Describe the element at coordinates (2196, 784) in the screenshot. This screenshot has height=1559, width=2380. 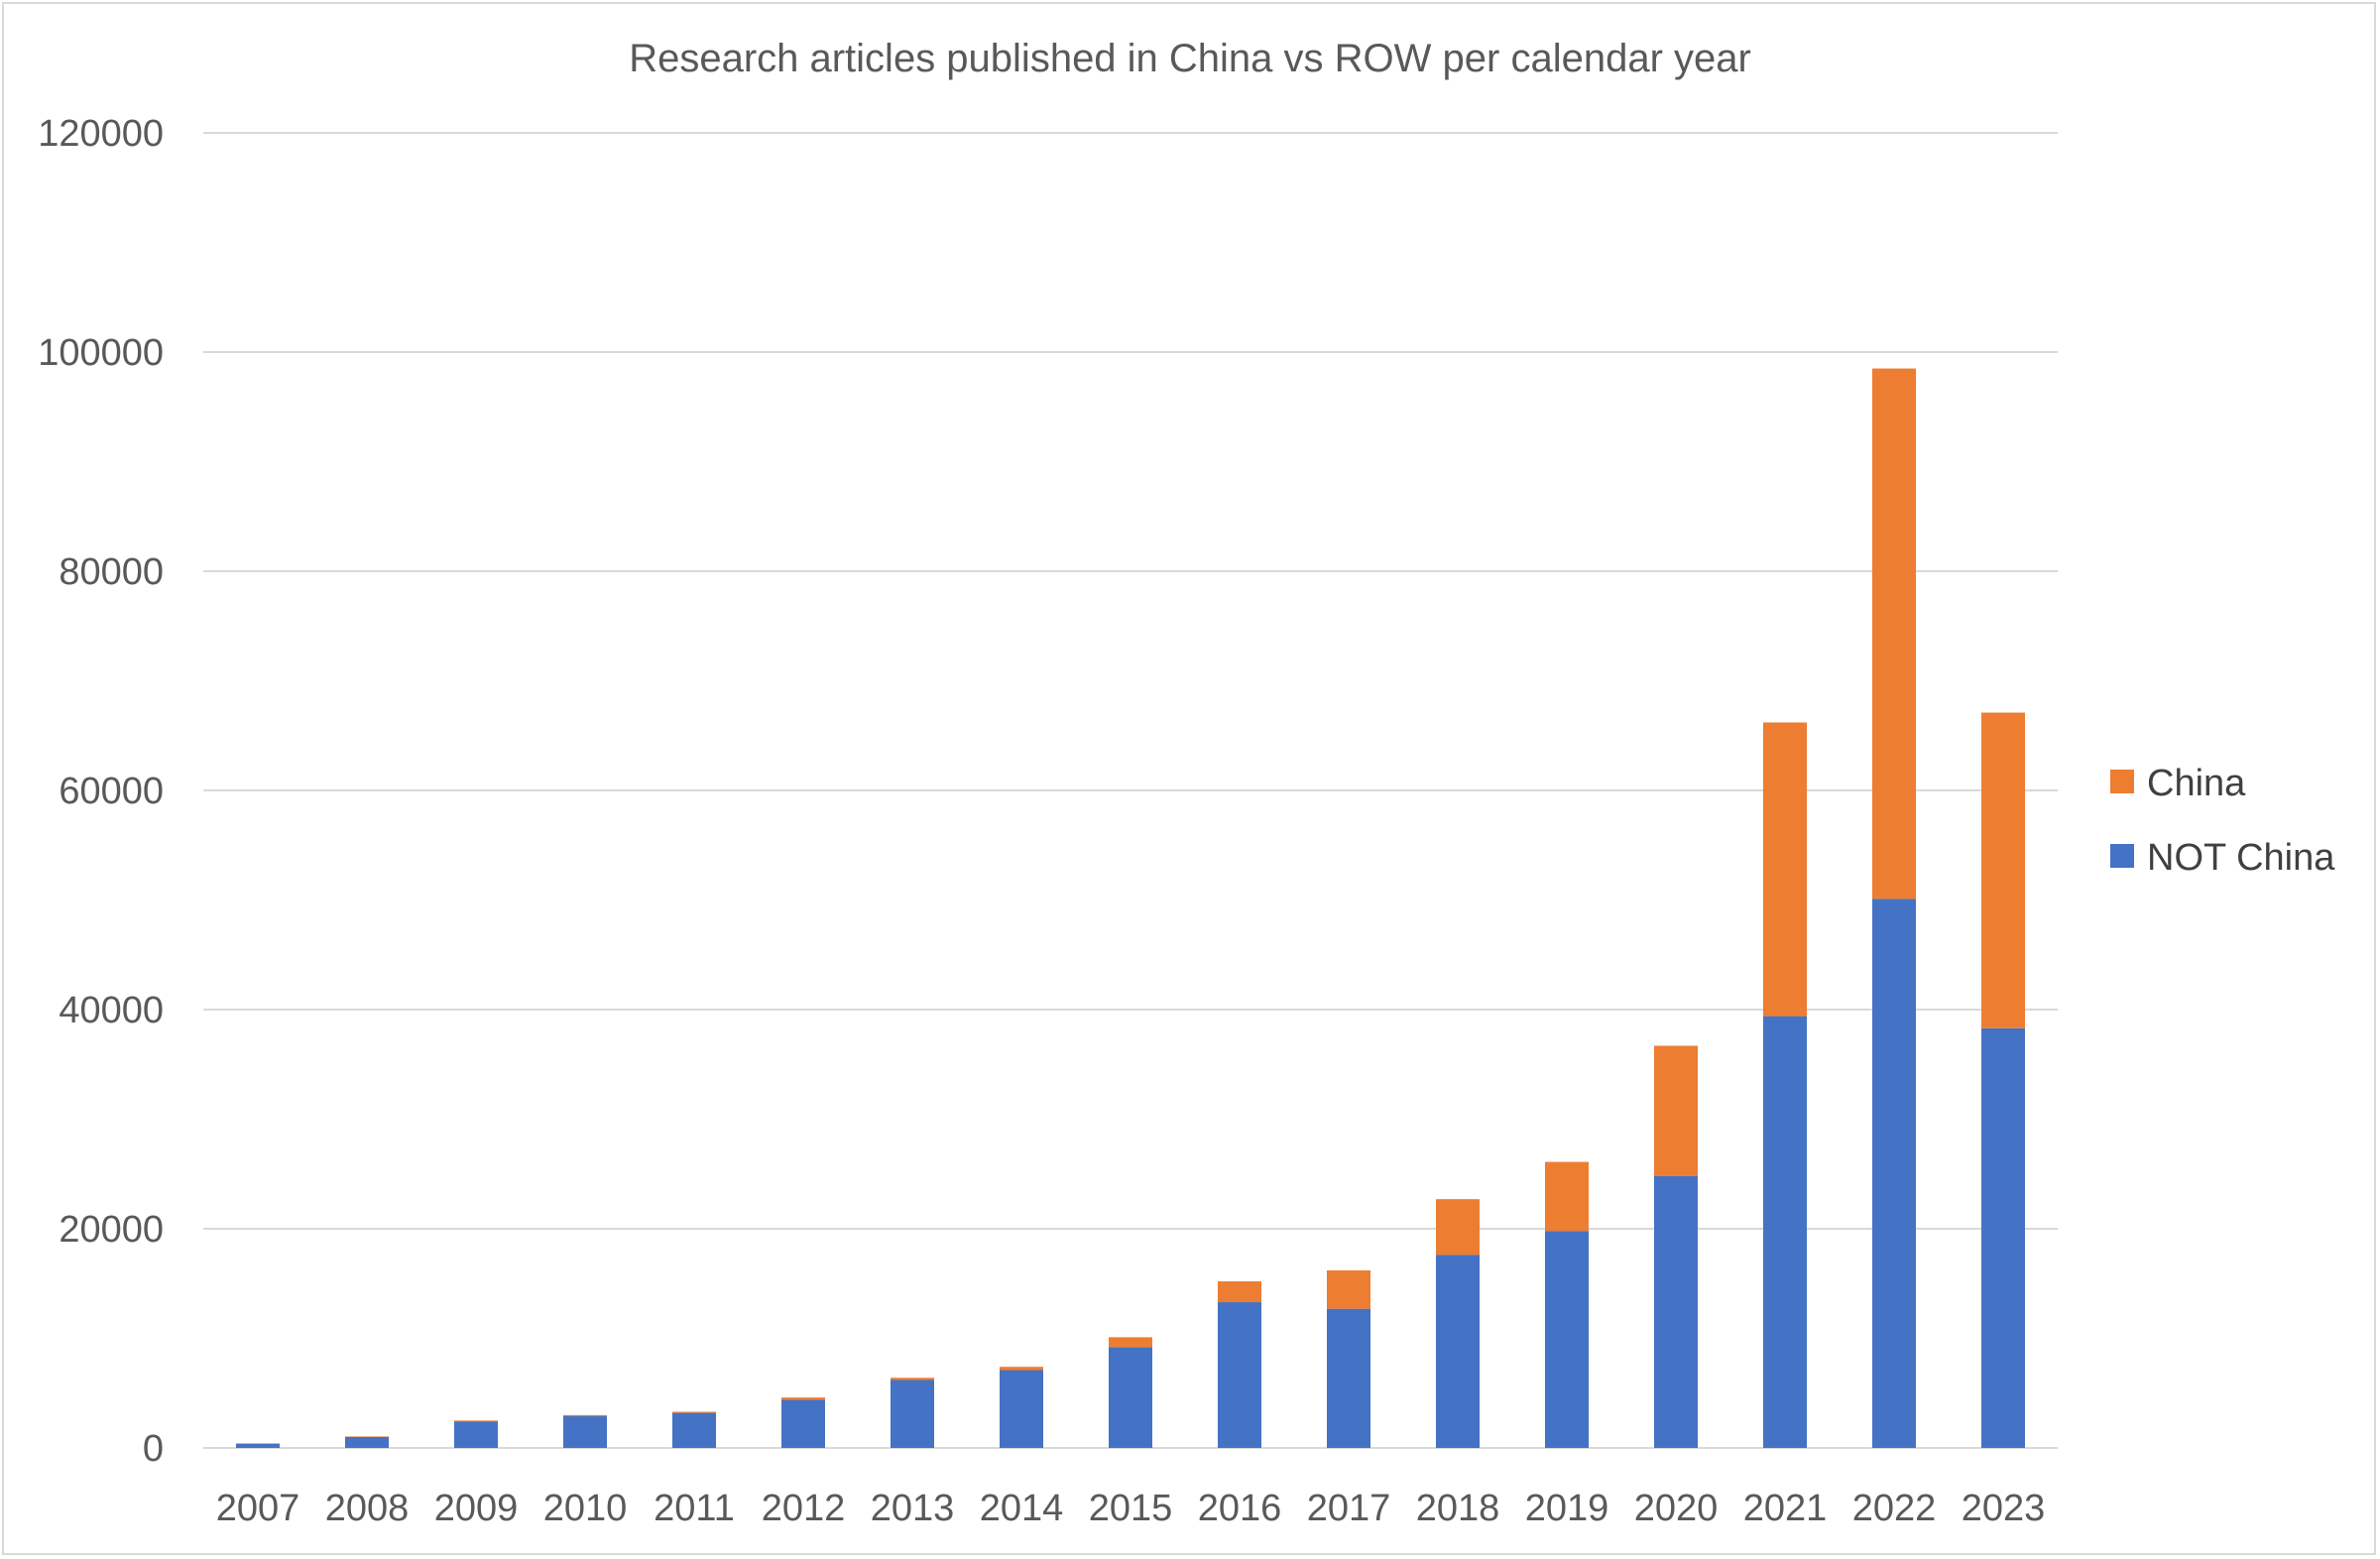
I see `legend-label-china: China` at that location.